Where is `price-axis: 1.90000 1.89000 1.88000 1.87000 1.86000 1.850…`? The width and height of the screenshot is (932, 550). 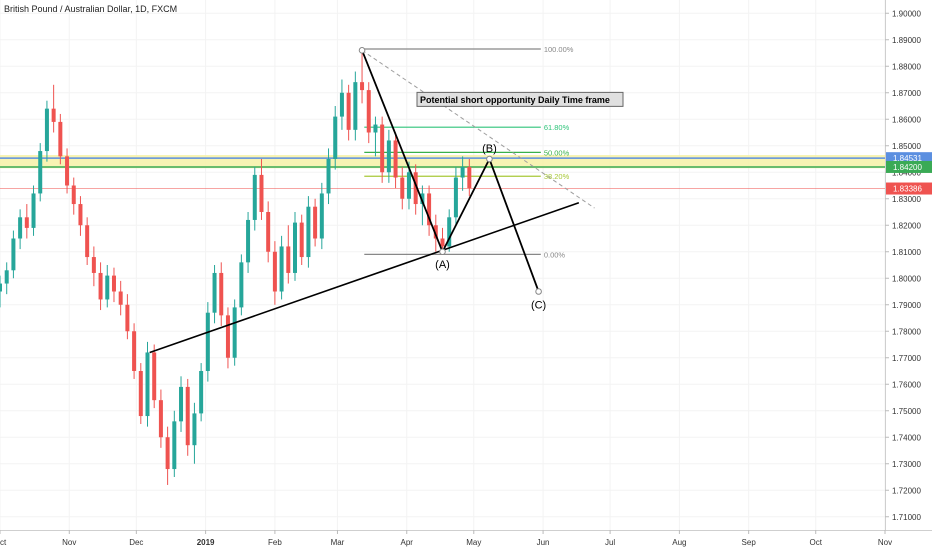 price-axis: 1.90000 1.89000 1.88000 1.87000 1.86000 1.850… is located at coordinates (903, 265).